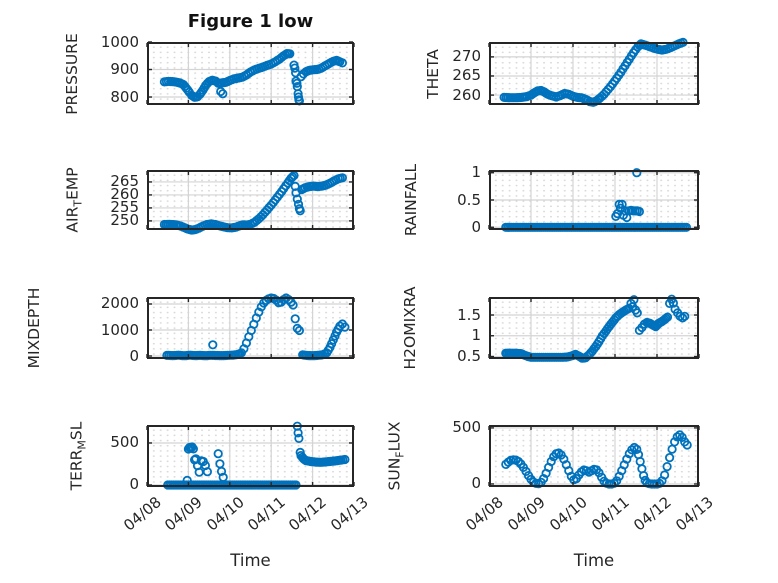 The image size is (778, 583). What do you see at coordinates (411, 200) in the screenshot?
I see `y-axis-label-rainfall: RAINFALL` at bounding box center [411, 200].